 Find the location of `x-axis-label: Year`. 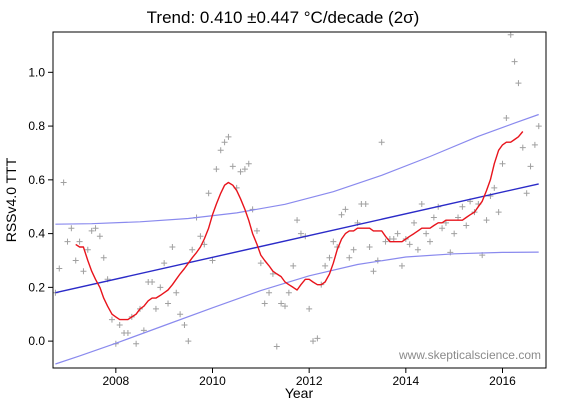

x-axis-label: Year is located at coordinates (299, 393).